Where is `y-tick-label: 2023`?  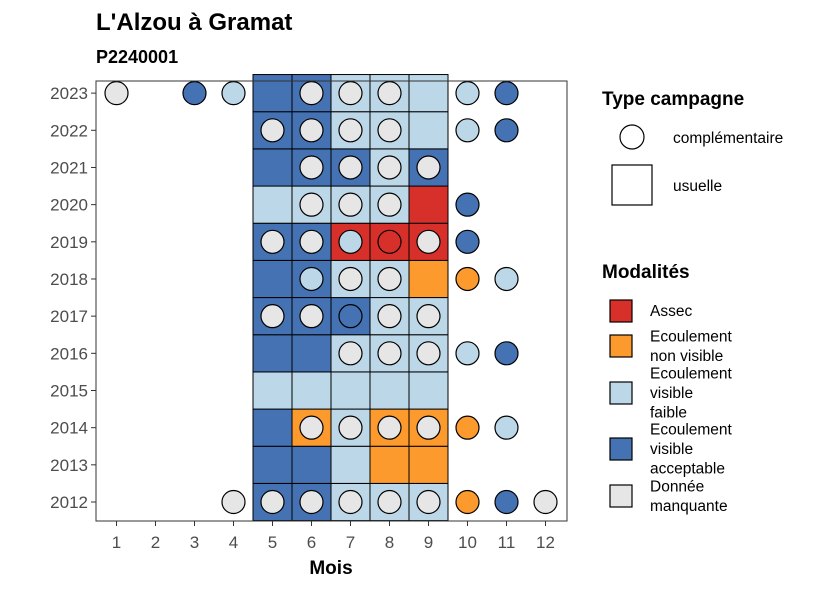 y-tick-label: 2023 is located at coordinates (69, 93).